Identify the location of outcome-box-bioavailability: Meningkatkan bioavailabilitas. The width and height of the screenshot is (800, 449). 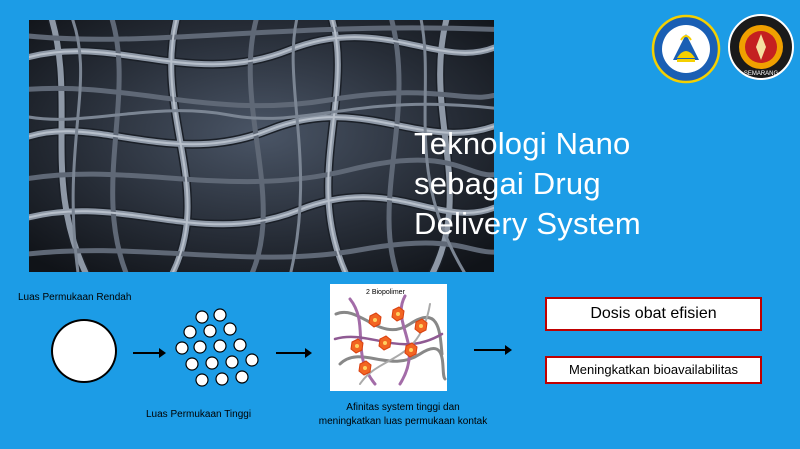
(653, 370).